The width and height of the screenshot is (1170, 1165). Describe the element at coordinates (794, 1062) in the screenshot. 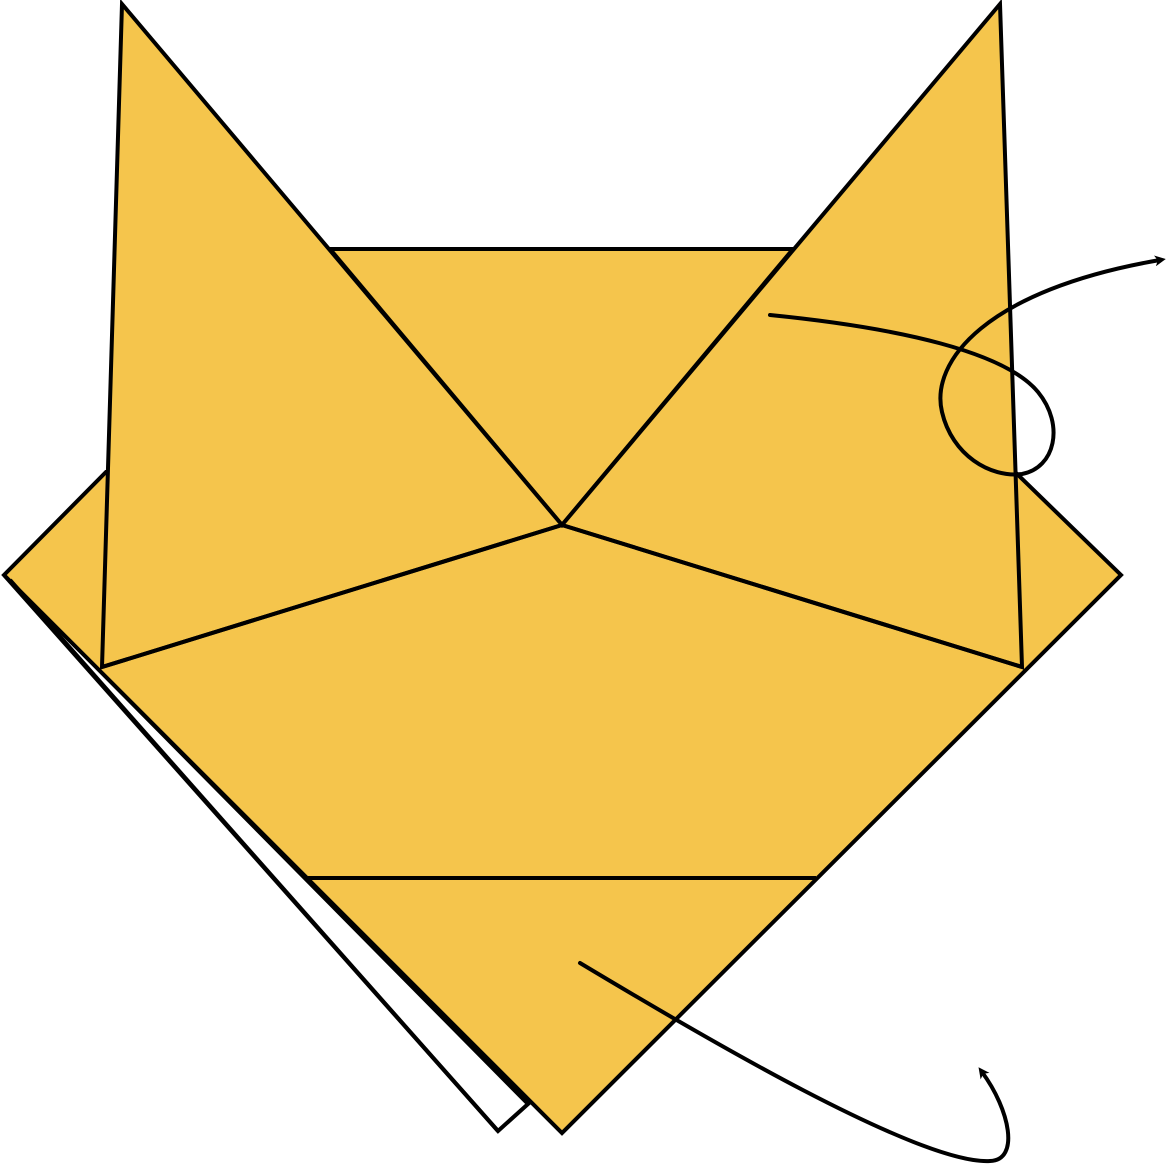

I see `turn-over-arrow-icon` at that location.